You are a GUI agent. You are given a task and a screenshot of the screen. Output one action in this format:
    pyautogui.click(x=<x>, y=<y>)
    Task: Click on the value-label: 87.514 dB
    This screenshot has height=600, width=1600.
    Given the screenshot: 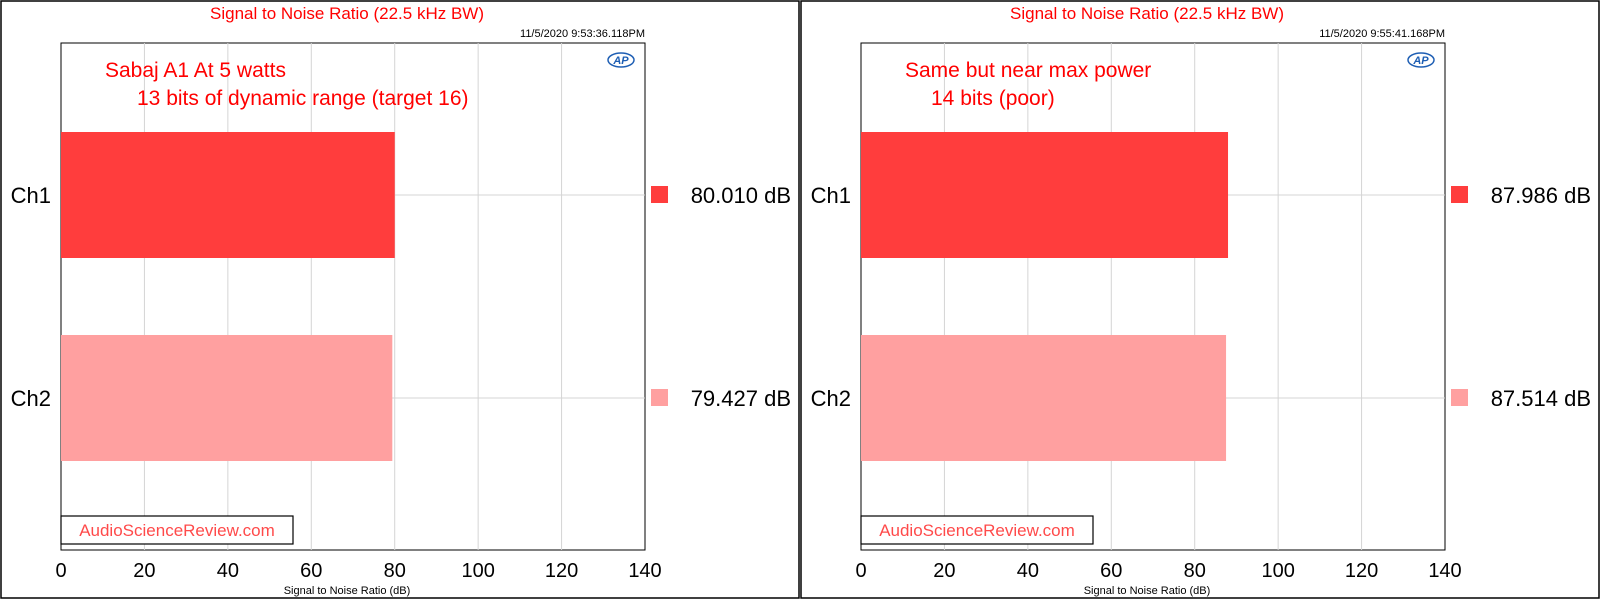 What is the action you would take?
    pyautogui.click(x=1541, y=398)
    